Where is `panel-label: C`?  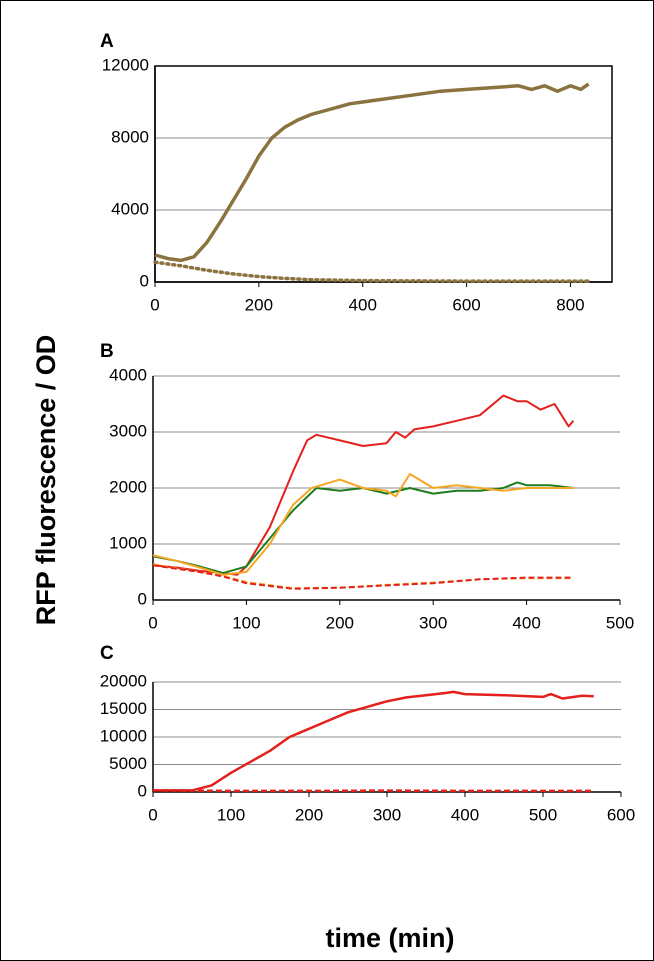 panel-label: C is located at coordinates (107, 653).